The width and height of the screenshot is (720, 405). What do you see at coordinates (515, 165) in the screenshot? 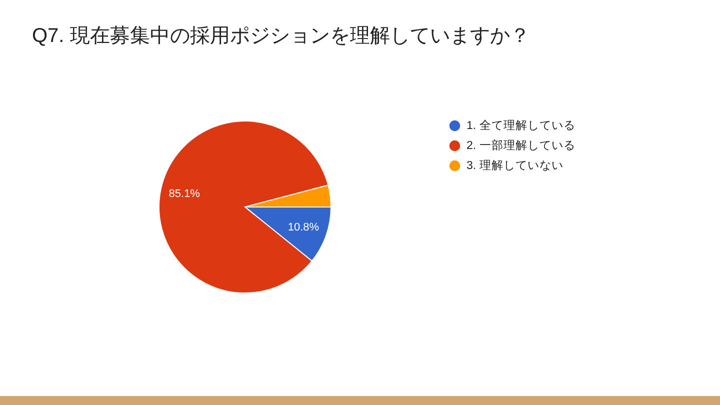
I see `legend-label: 3. 理解していない` at bounding box center [515, 165].